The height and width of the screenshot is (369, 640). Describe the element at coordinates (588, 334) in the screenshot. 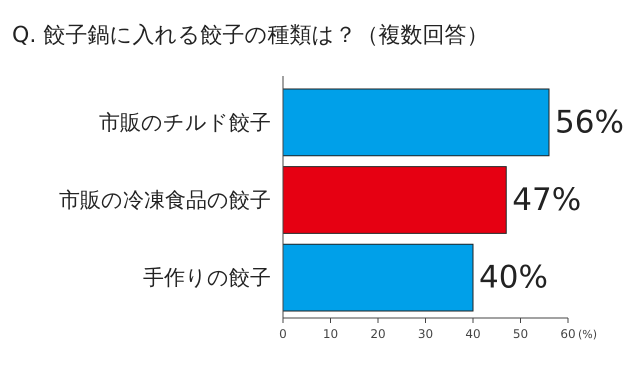

I see `x-axis-title: (%)` at that location.